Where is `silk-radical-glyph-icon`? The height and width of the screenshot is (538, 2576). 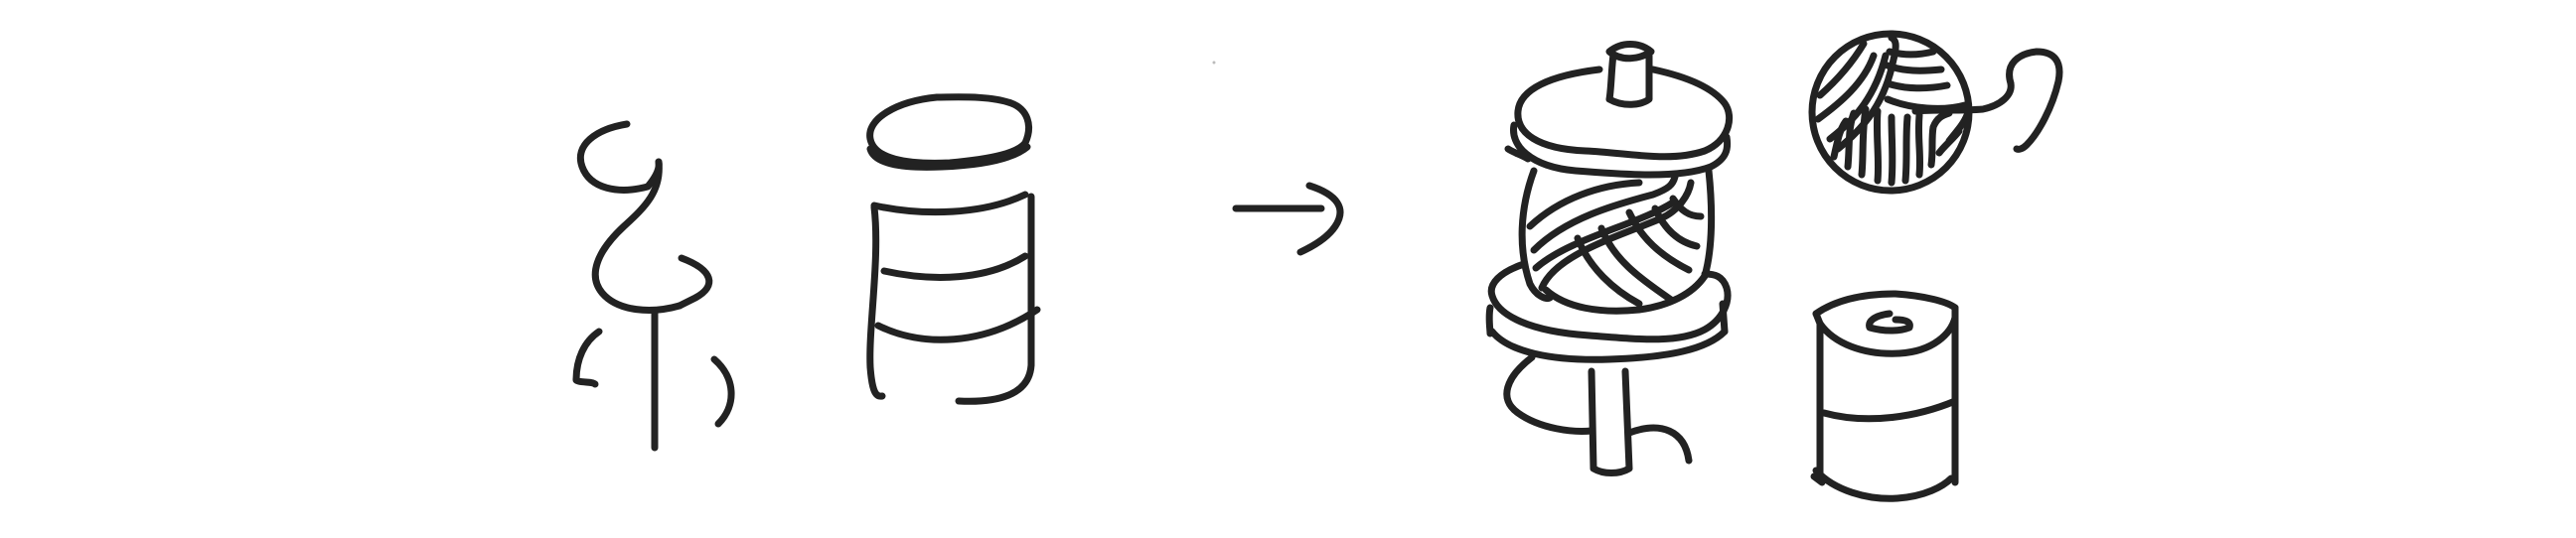 silk-radical-glyph-icon is located at coordinates (653, 286).